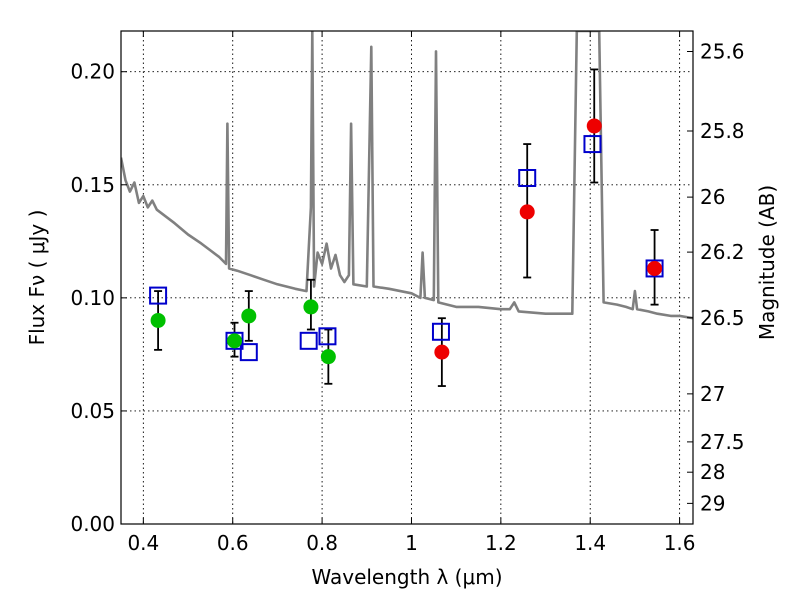 The height and width of the screenshot is (600, 800). Describe the element at coordinates (712, 394) in the screenshot. I see `right-tick-label: 27` at that location.